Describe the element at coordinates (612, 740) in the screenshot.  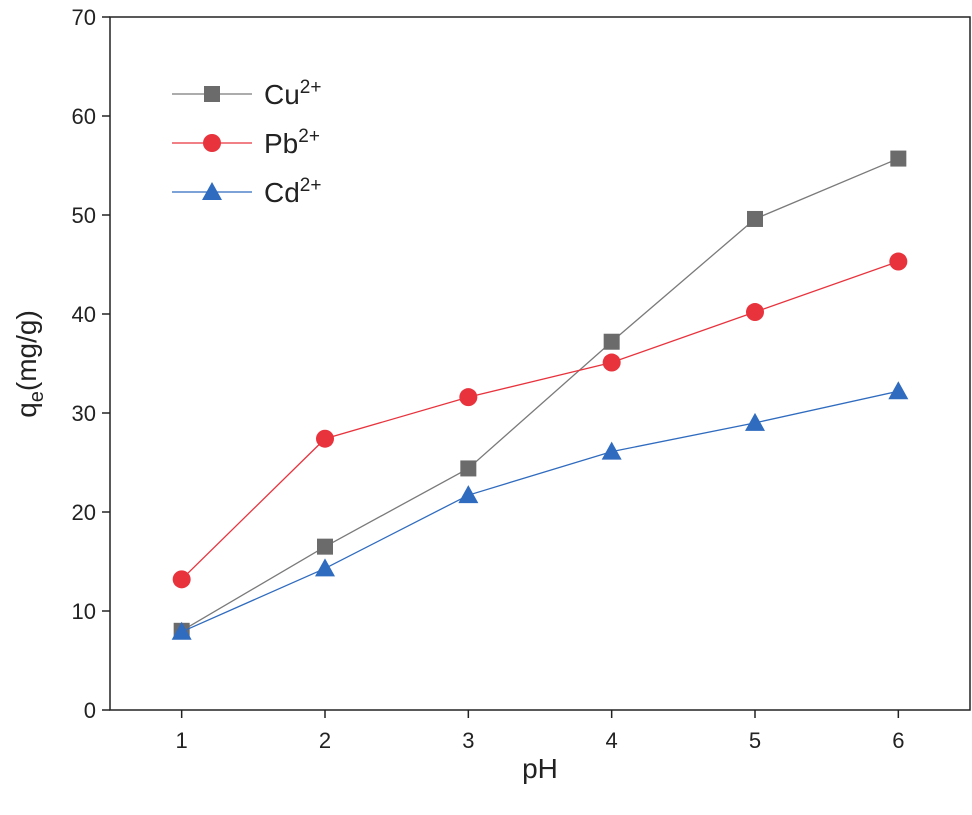
I see `x-tick-label: 4` at that location.